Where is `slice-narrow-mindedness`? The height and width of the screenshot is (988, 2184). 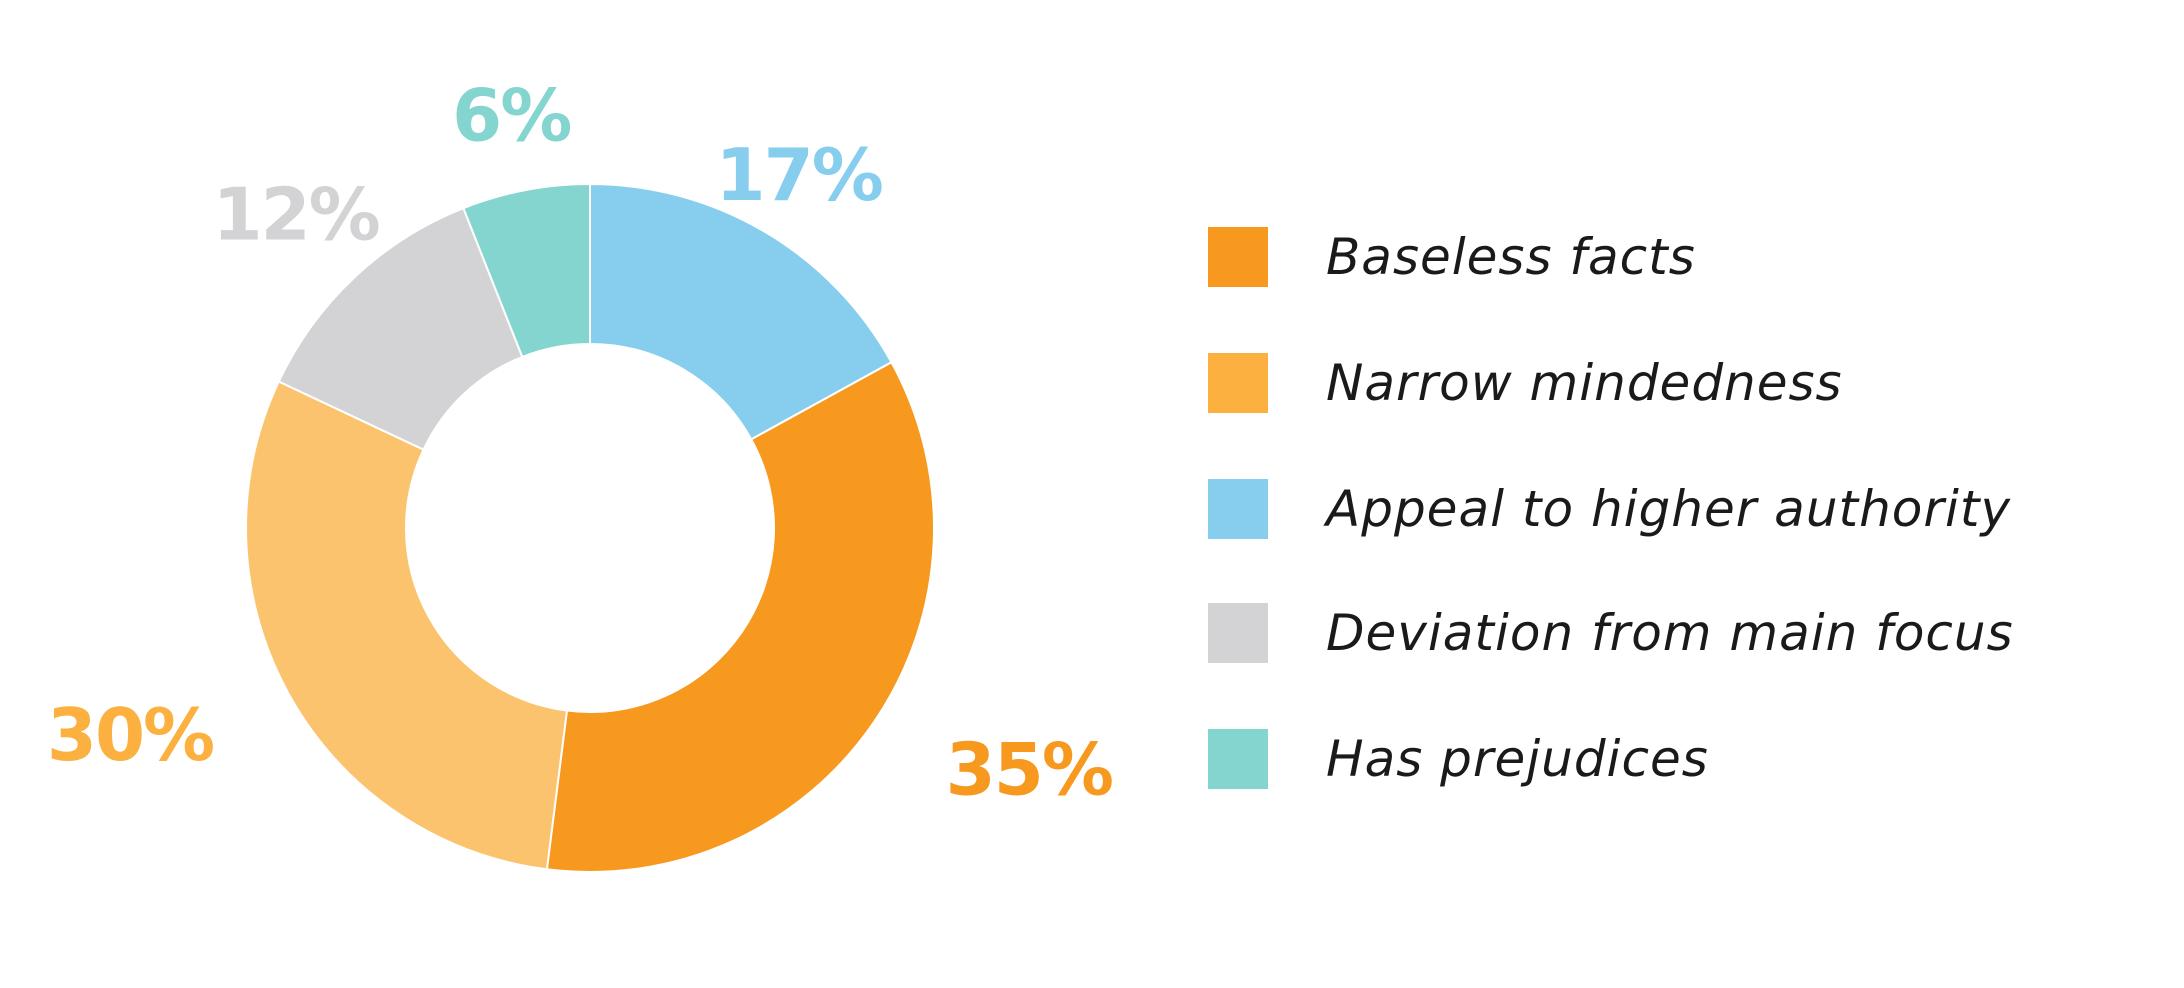
slice-narrow-mindedness is located at coordinates (407, 625).